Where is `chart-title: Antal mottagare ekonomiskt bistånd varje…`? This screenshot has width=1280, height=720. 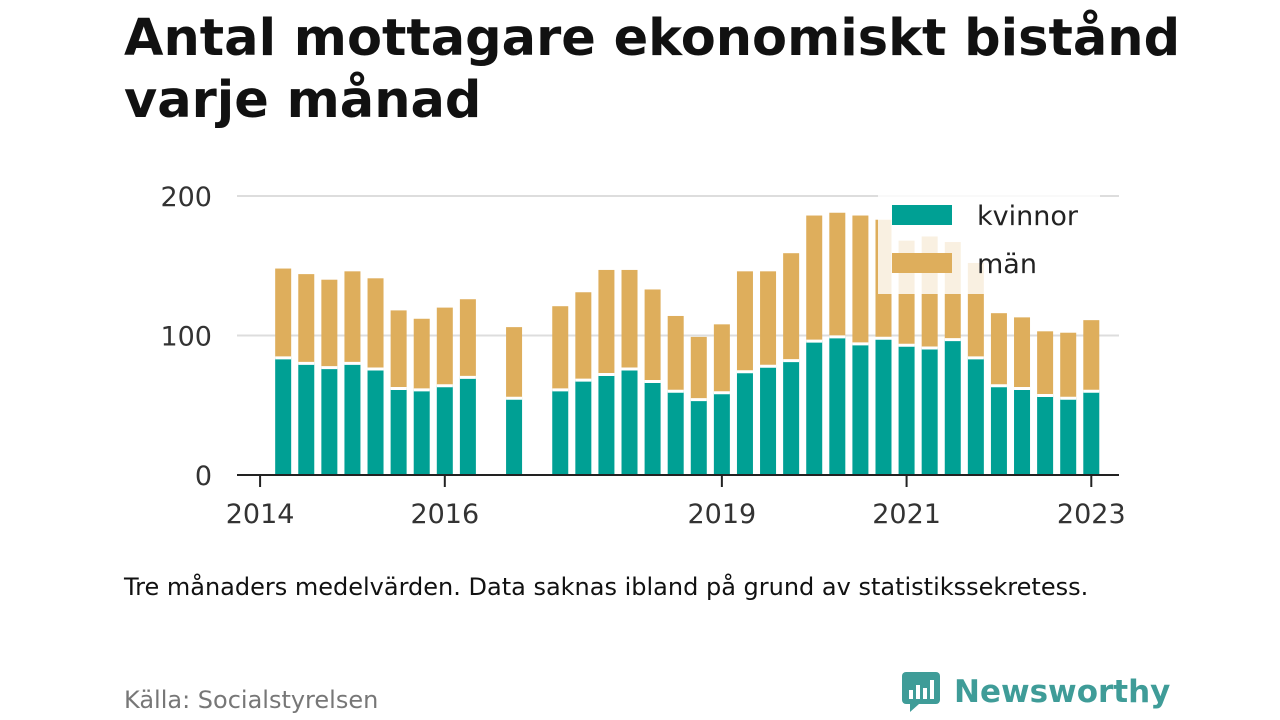
chart-title: Antal mottagare ekonomiskt bistånd varje… is located at coordinates (652, 69).